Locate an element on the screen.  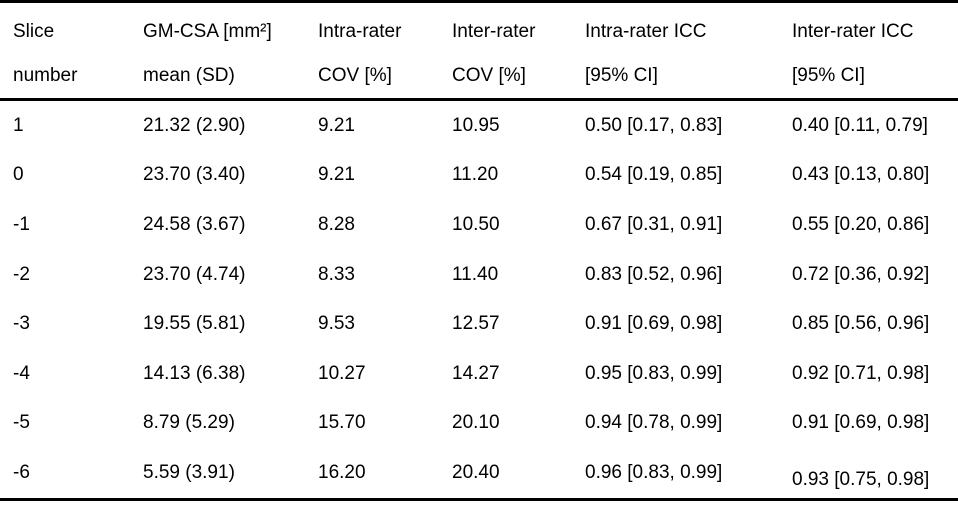
header-line: mean (SD) is located at coordinates (189, 75).